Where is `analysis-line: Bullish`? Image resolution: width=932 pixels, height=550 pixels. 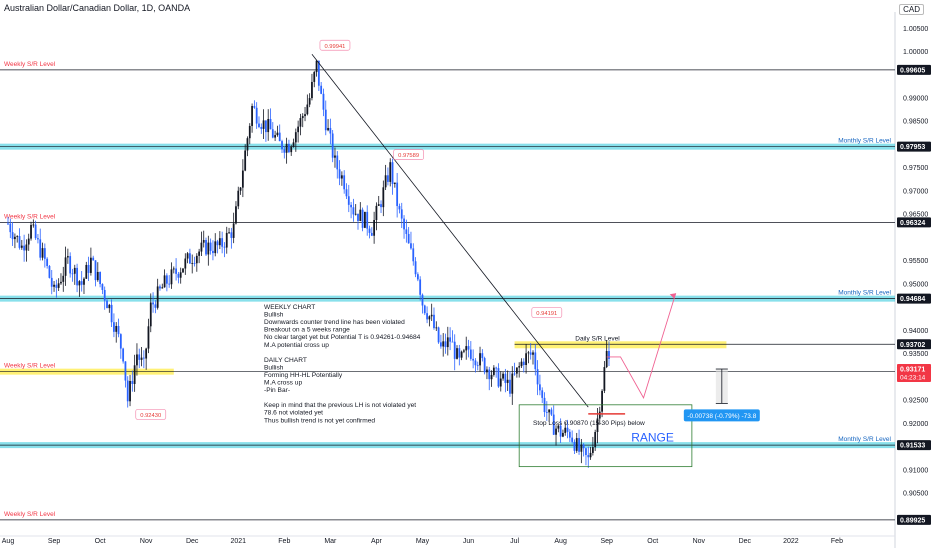 analysis-line: Bullish is located at coordinates (274, 315).